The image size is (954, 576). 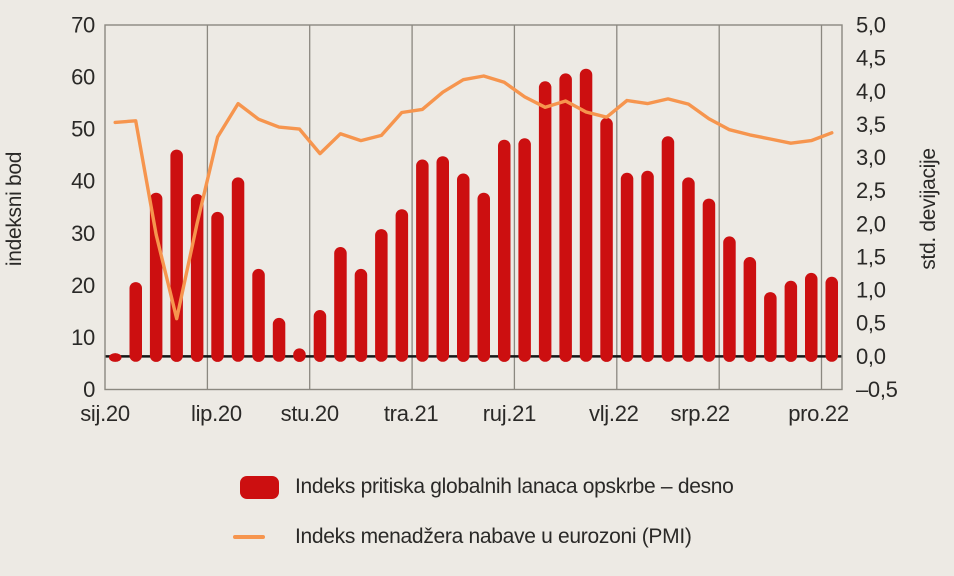 I want to click on bar-series-swatch, so click(x=259, y=487).